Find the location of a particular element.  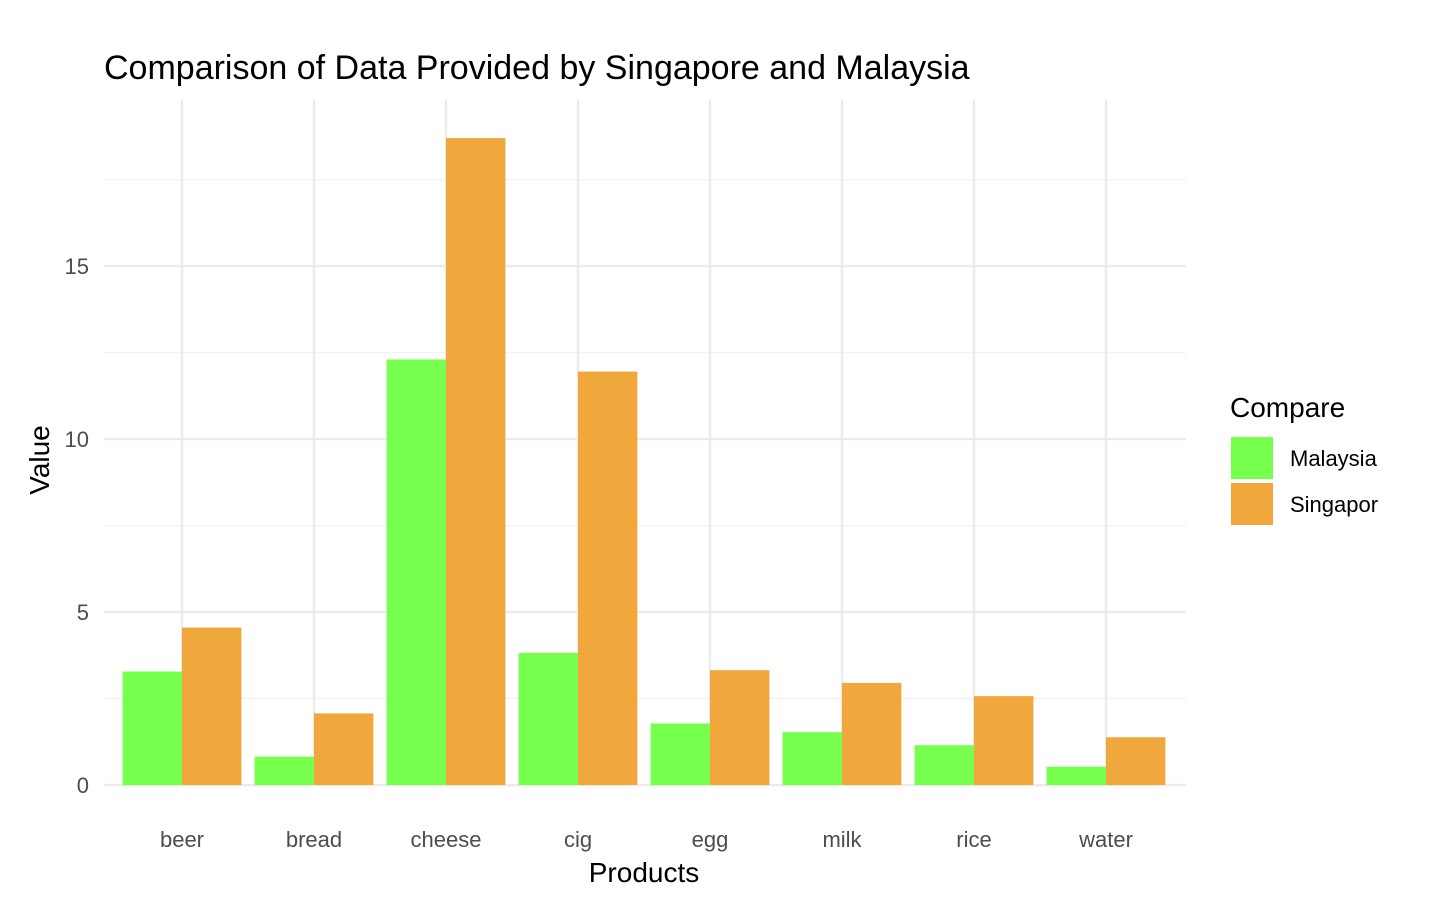

legend: Compare Malaysia Singapor is located at coordinates (1304, 458).